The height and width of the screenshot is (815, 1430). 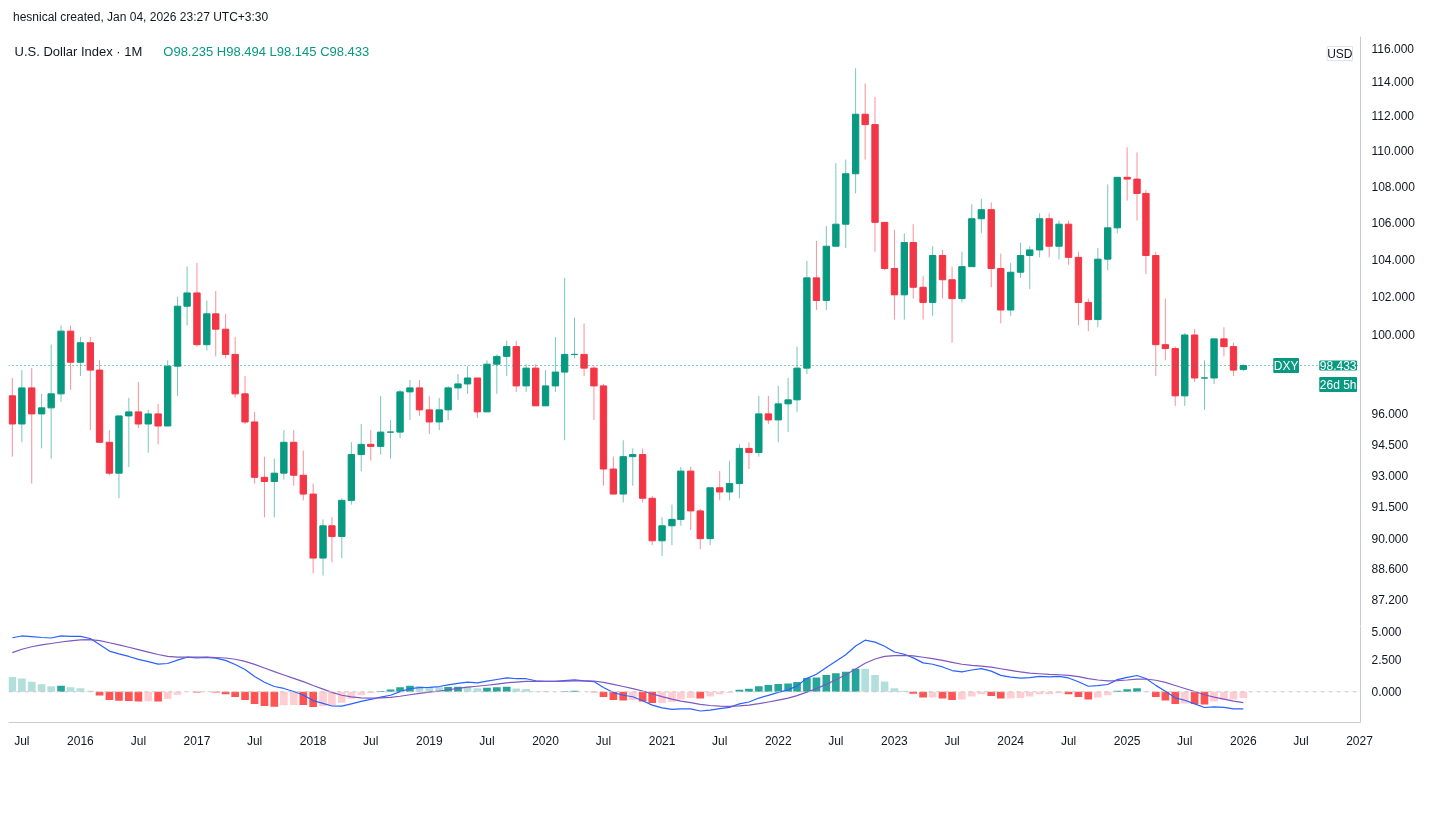 I want to click on y-tick-label: 93.000, so click(x=1390, y=475).